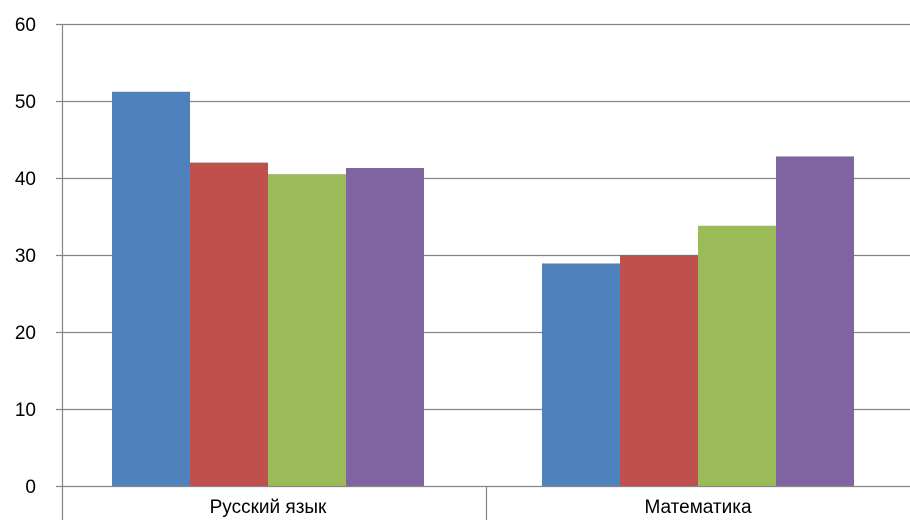  I want to click on x-category-label-1: Русский язык, so click(268, 507).